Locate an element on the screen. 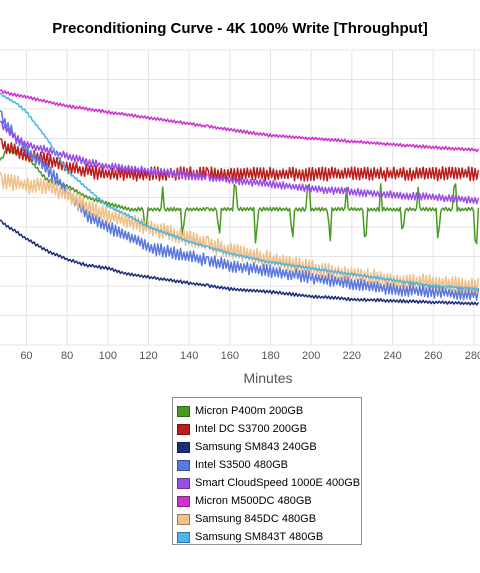  legend-entry: Intel S3500 480GB is located at coordinates (269, 465).